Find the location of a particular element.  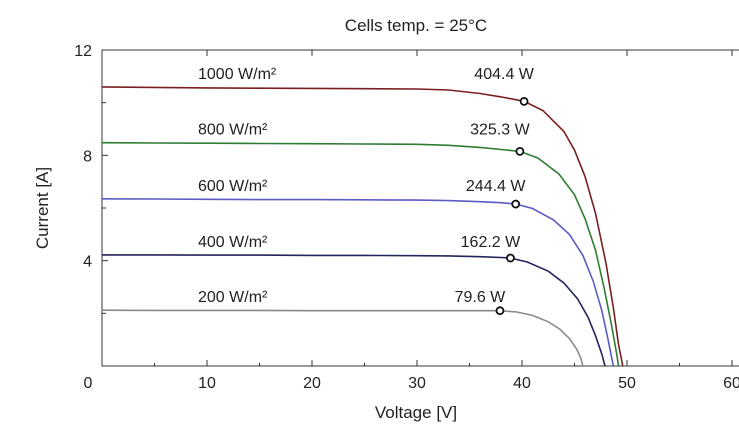

series-irradiance-label: 1000 W/m² is located at coordinates (237, 74).